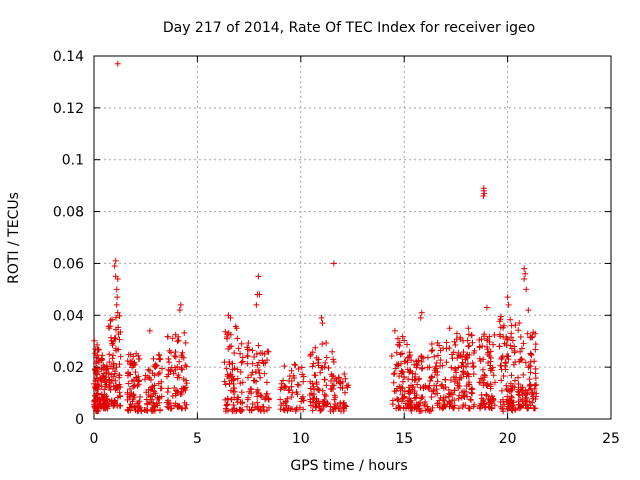  Describe the element at coordinates (73, 161) in the screenshot. I see `y-tick-label: 0.1` at that location.